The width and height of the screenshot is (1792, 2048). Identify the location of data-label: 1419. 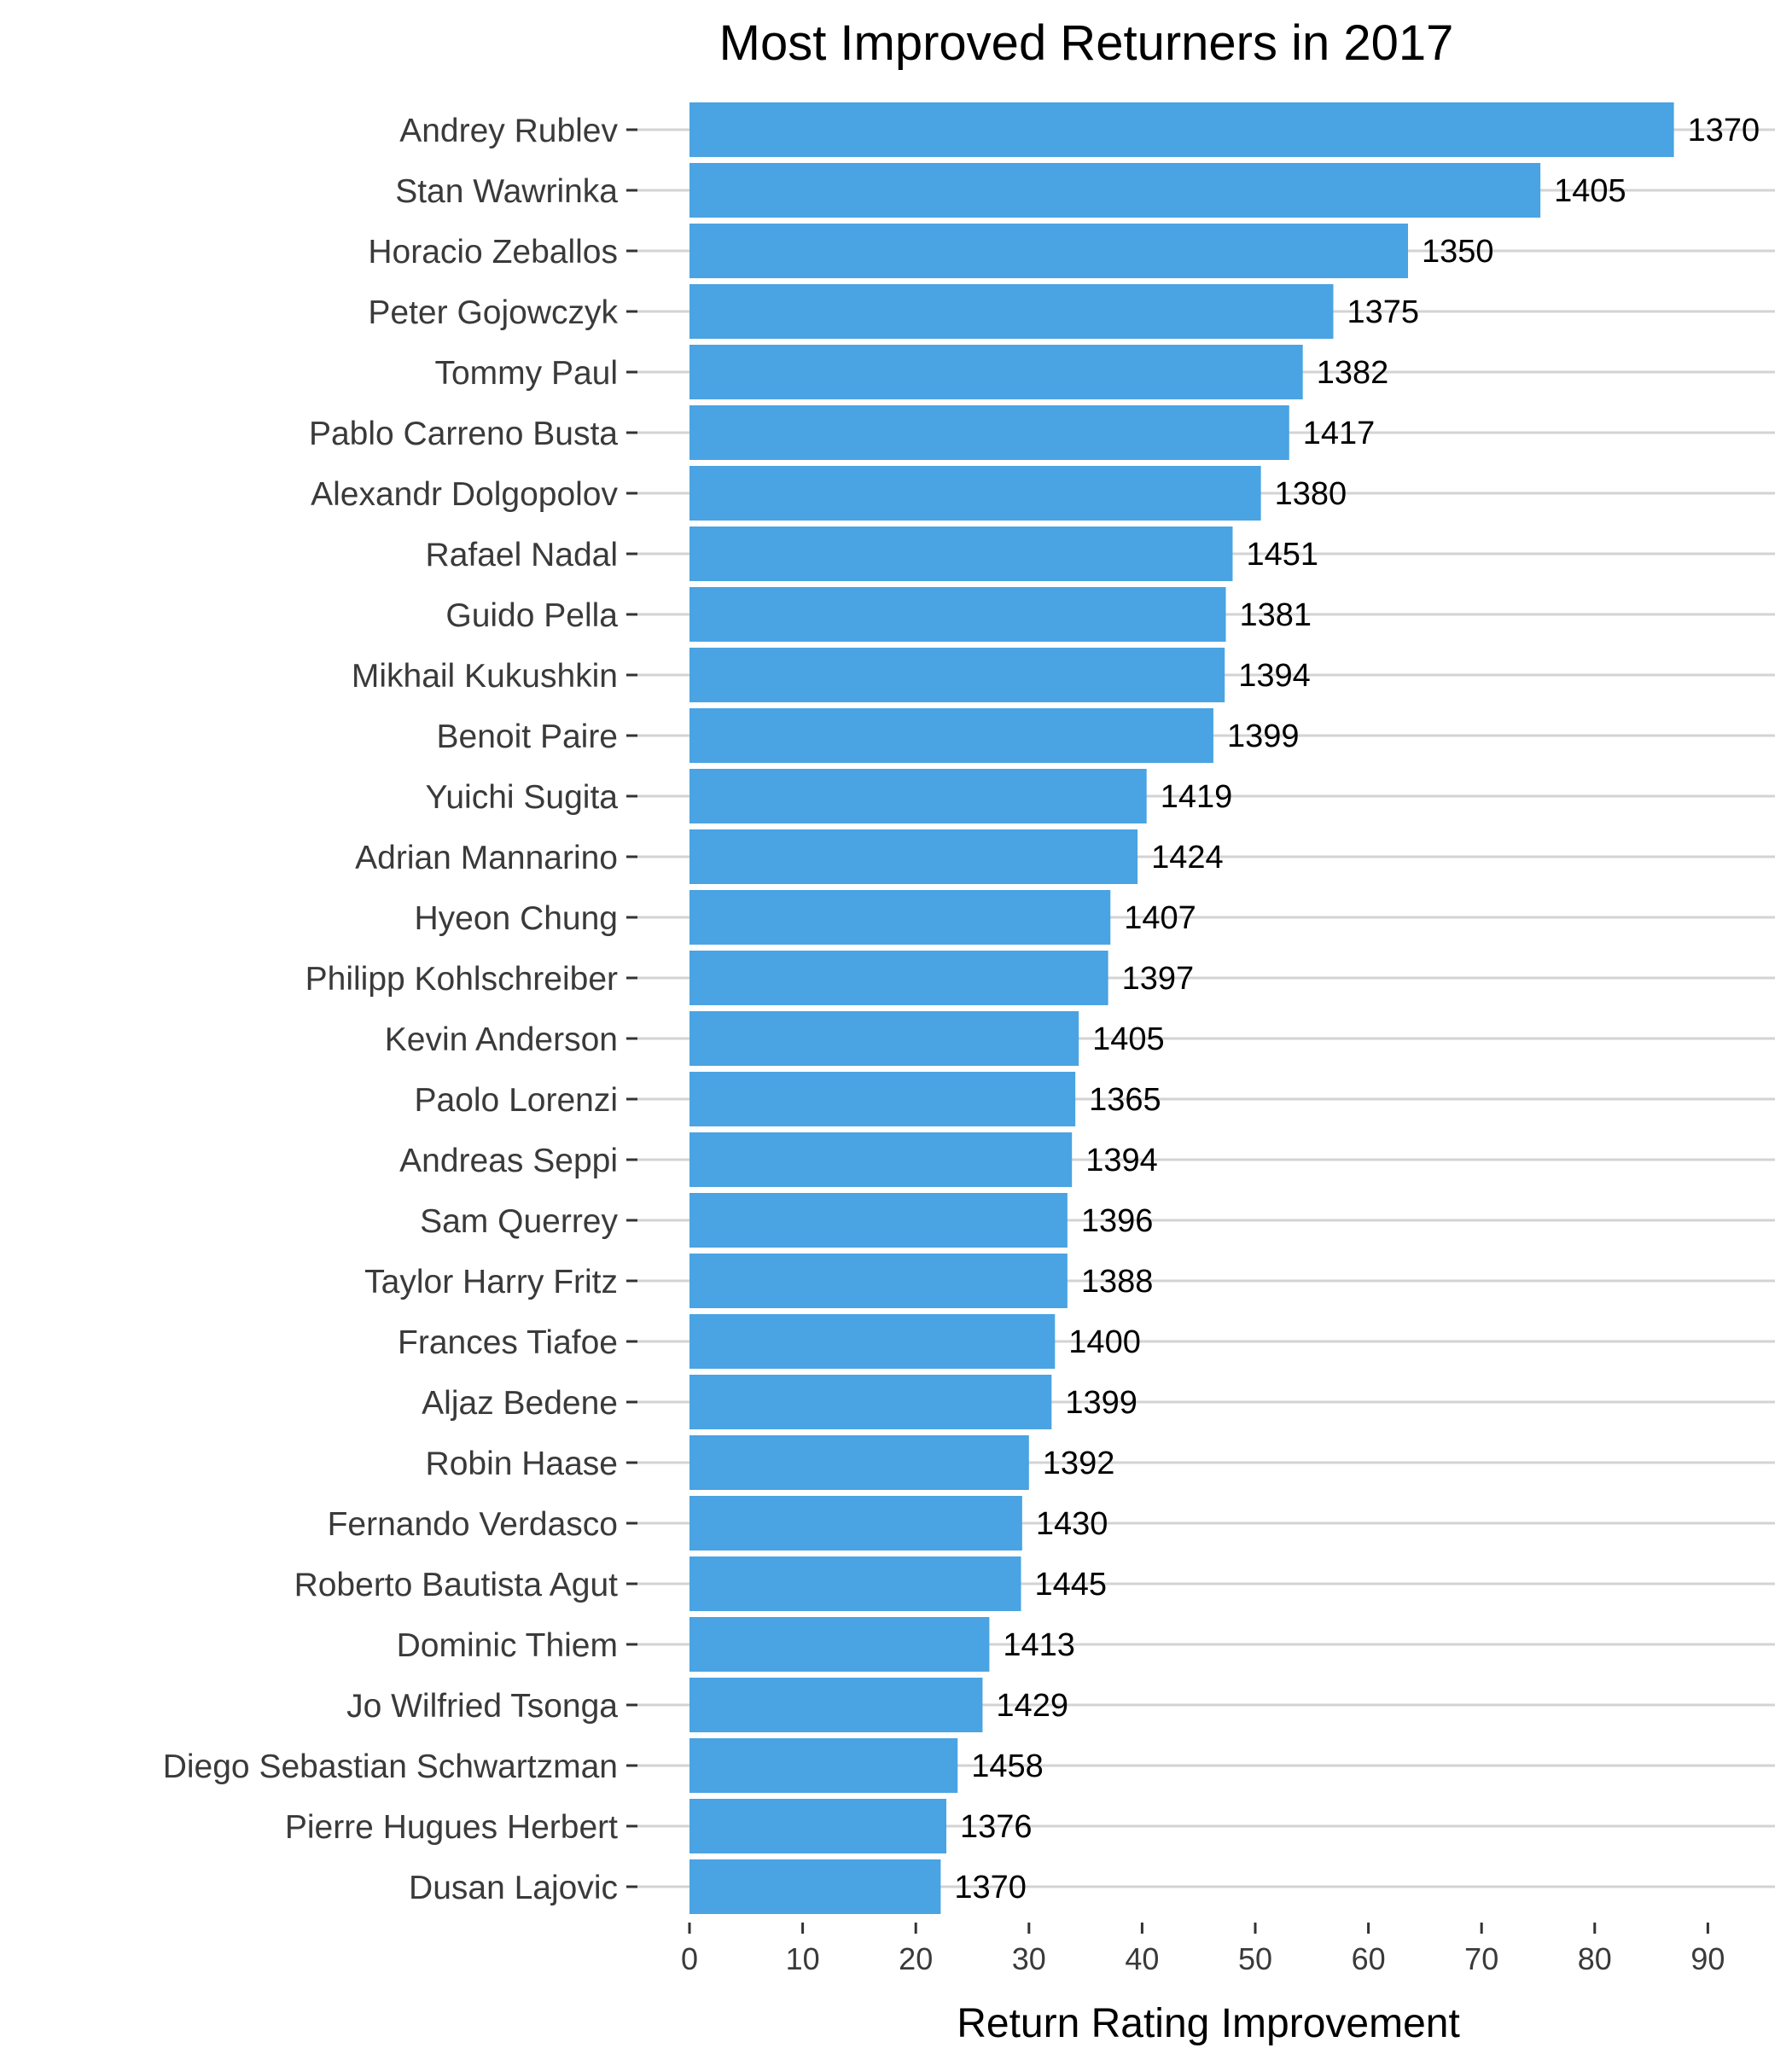
(1197, 797).